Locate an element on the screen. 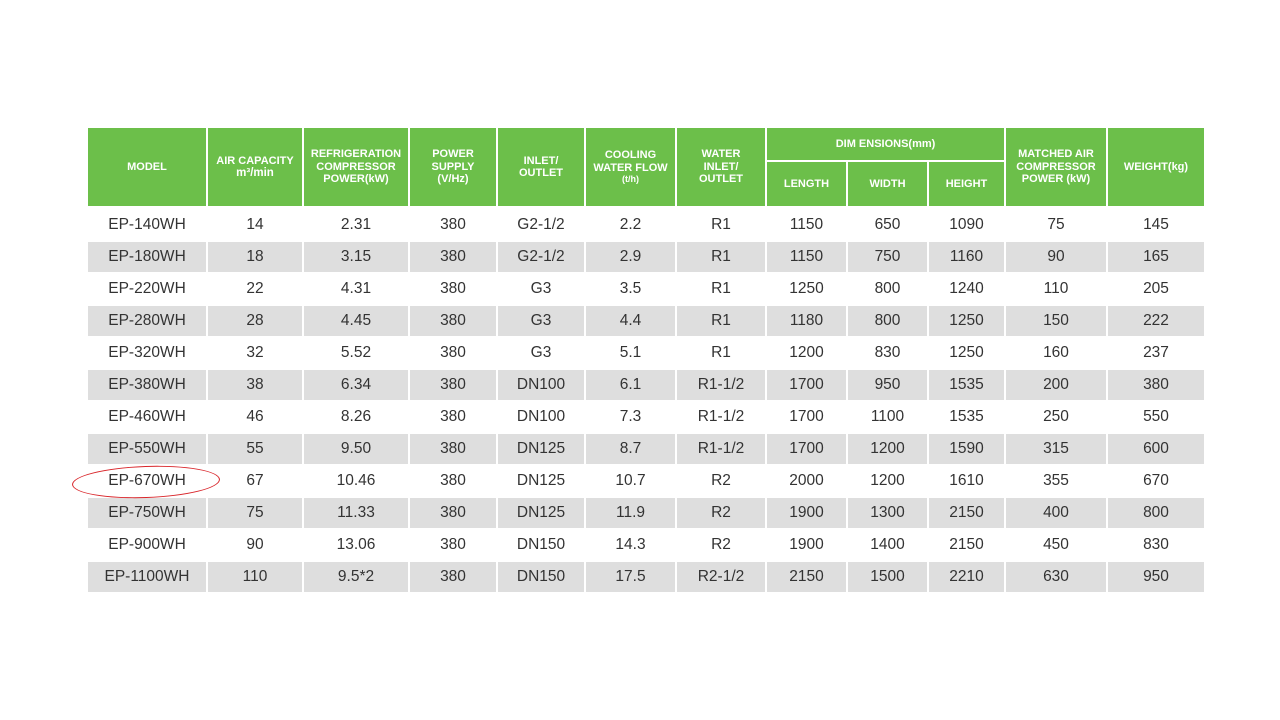 This screenshot has height=720, width=1280. cell-height: 1610 is located at coordinates (966, 481).